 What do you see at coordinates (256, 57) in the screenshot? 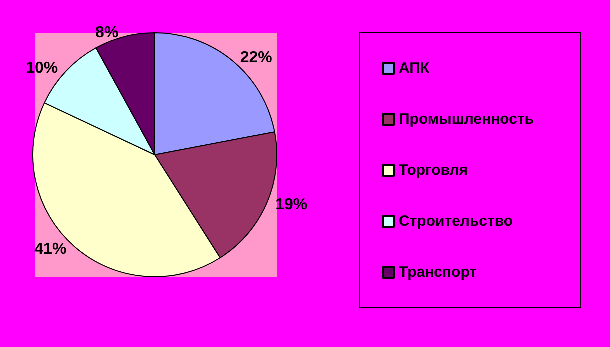
I see `data-label: 22%` at bounding box center [256, 57].